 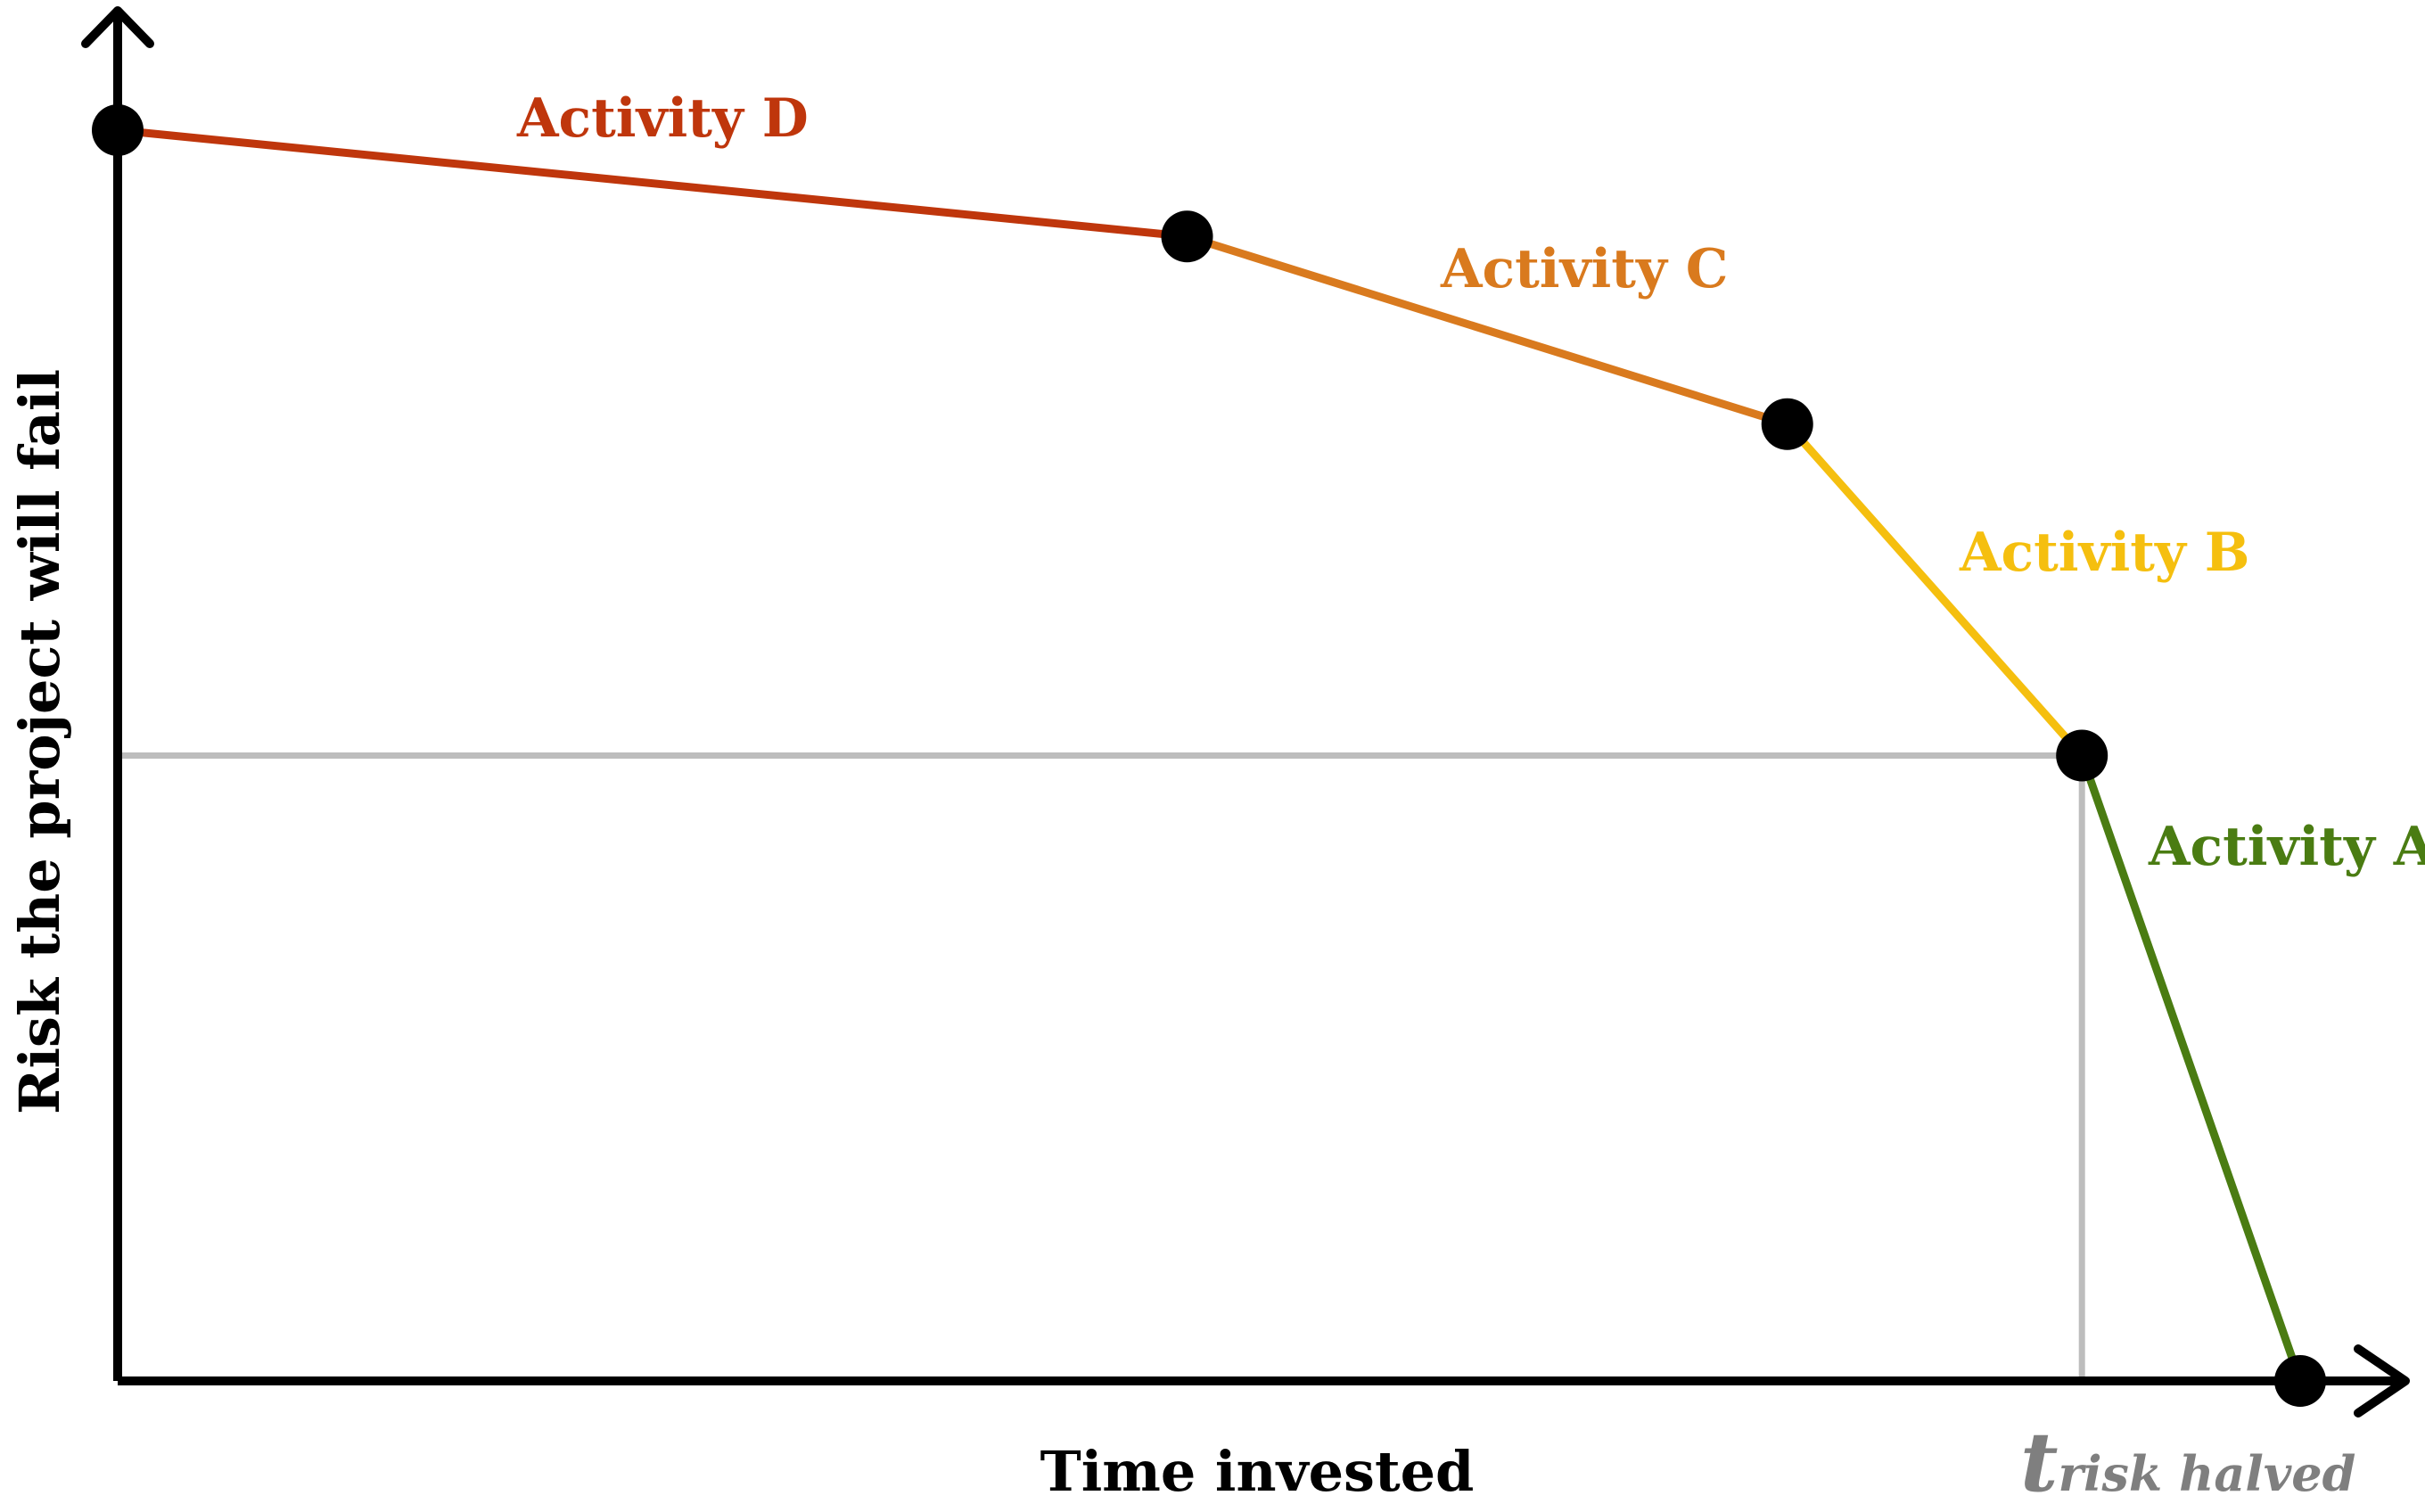 I want to click on y-axis-label: Risk the project will fail, so click(x=39, y=741).